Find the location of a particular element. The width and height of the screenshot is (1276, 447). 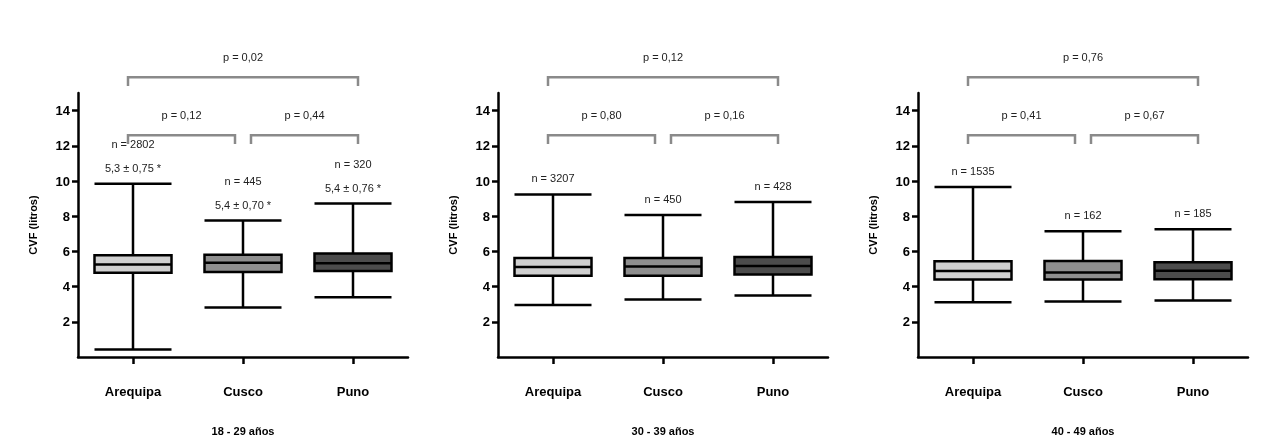

annotation: n = 3207 is located at coordinates (553, 178).